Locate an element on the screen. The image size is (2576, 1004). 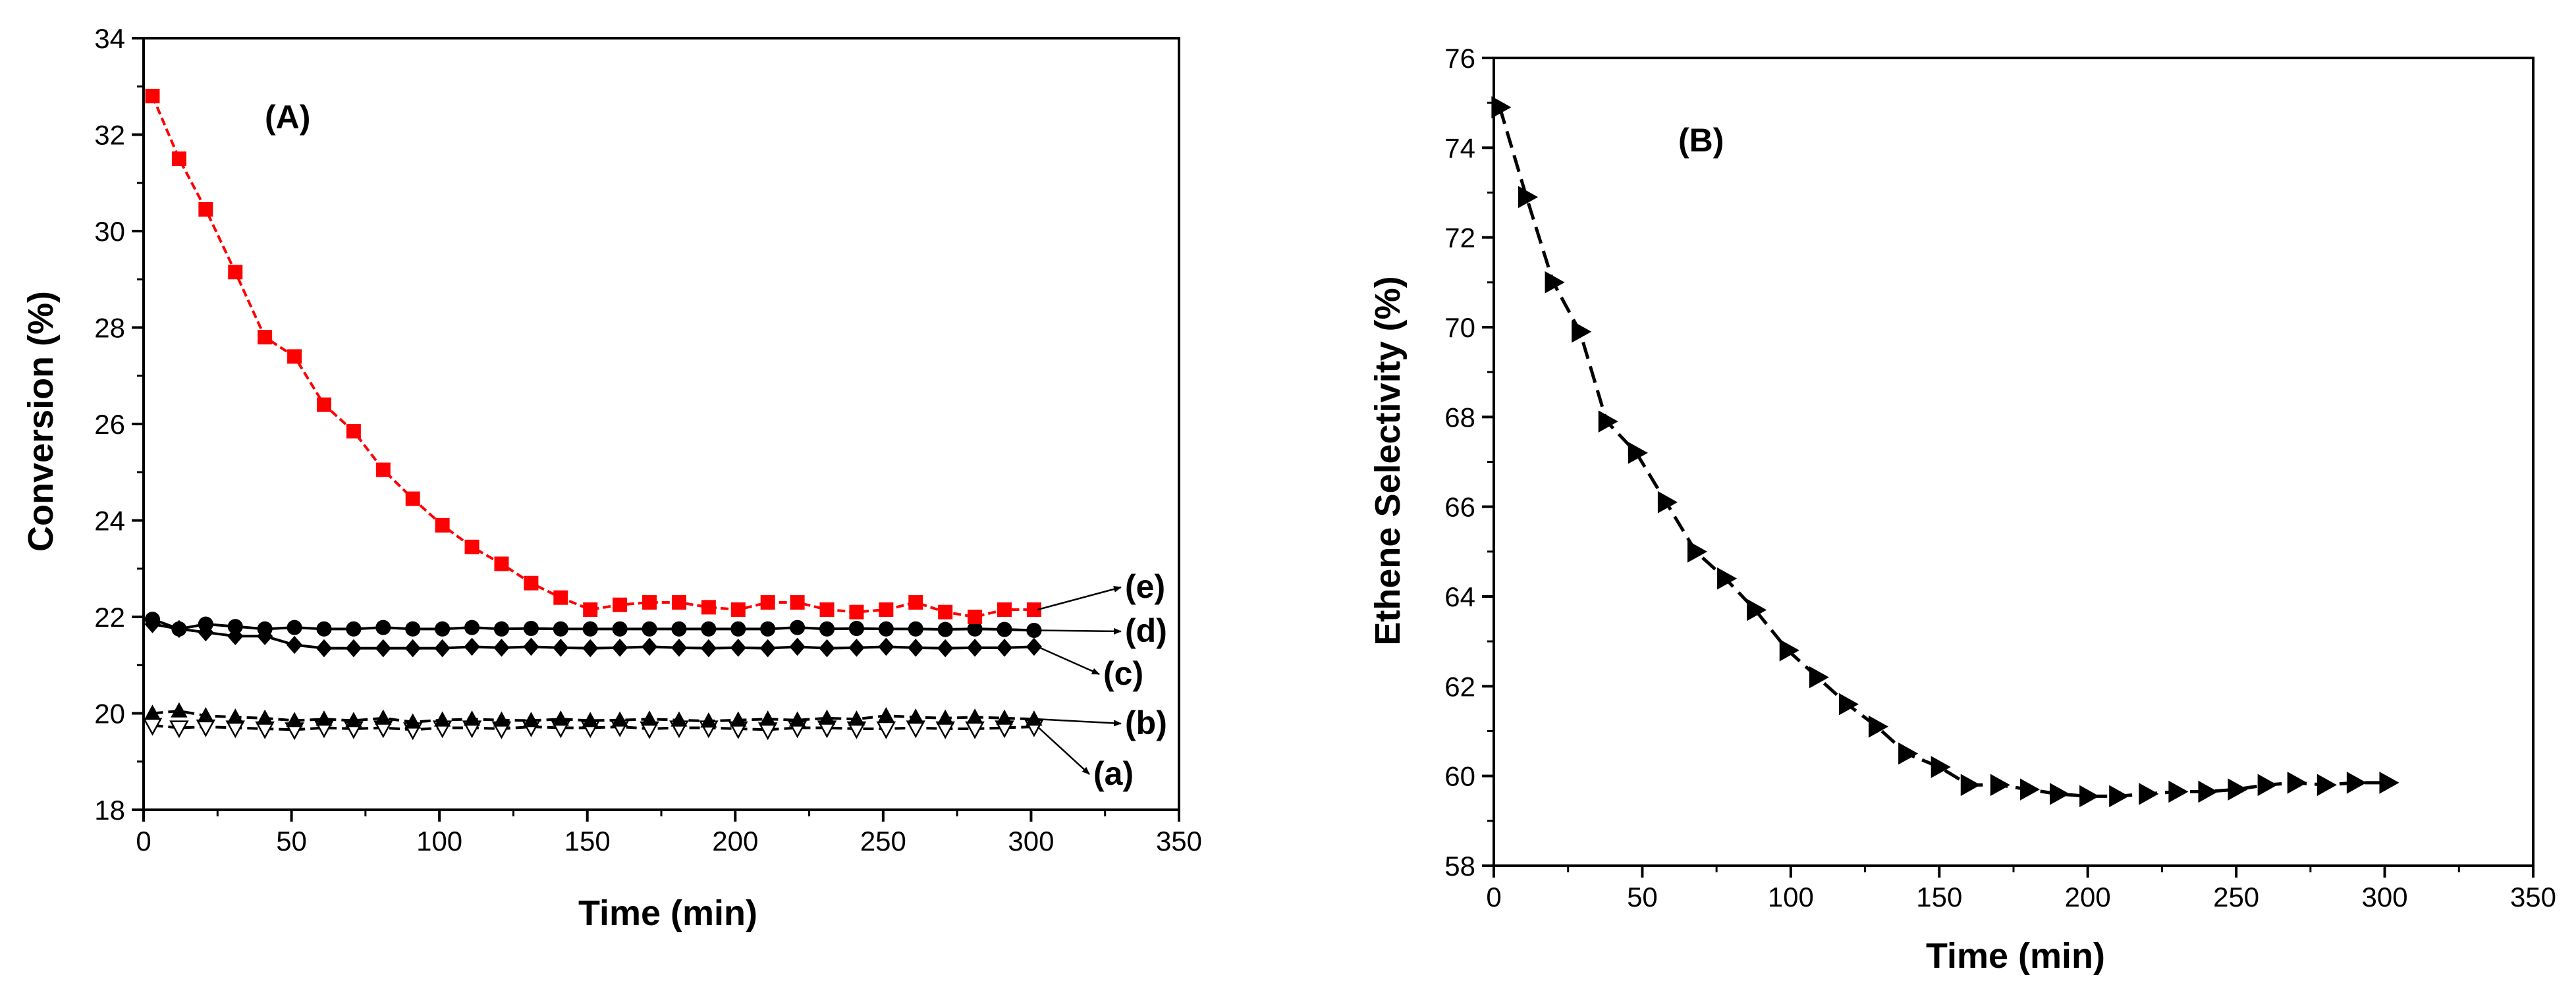
curve-label-e: (e) is located at coordinates (1145, 587).